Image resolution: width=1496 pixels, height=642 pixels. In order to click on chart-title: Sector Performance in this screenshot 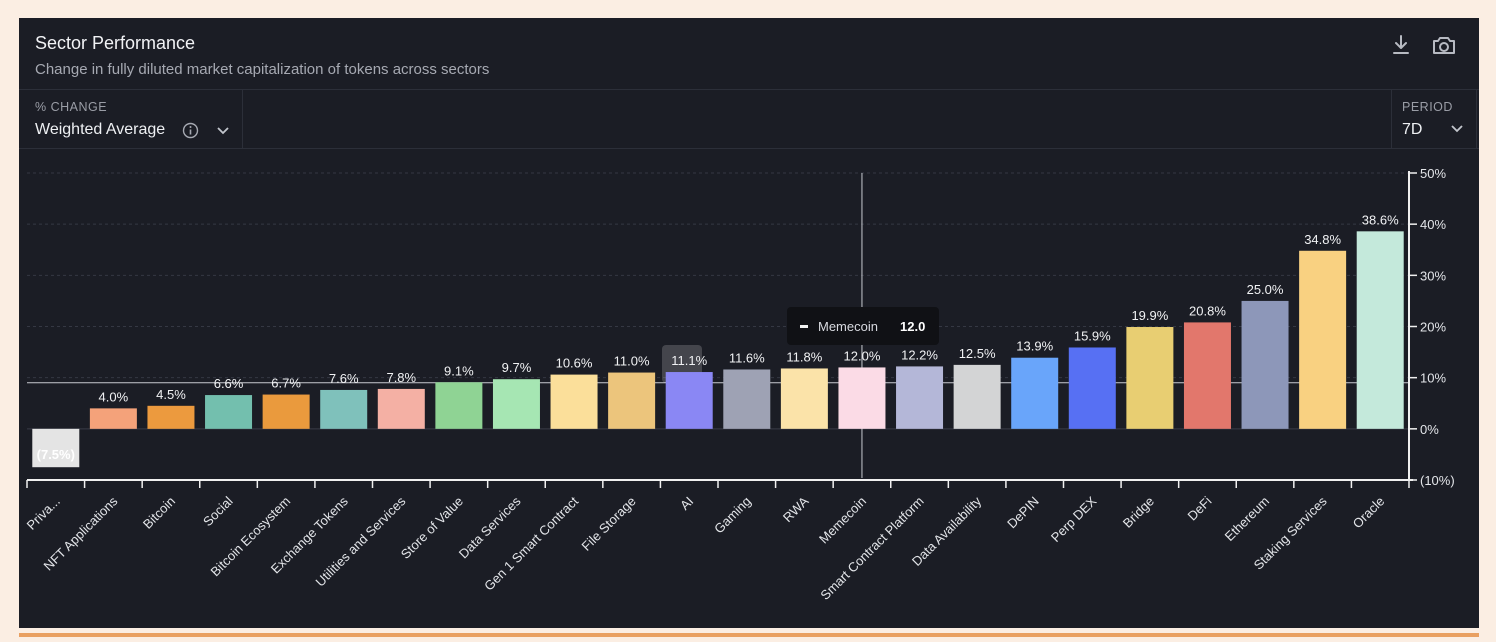, I will do `click(115, 43)`.